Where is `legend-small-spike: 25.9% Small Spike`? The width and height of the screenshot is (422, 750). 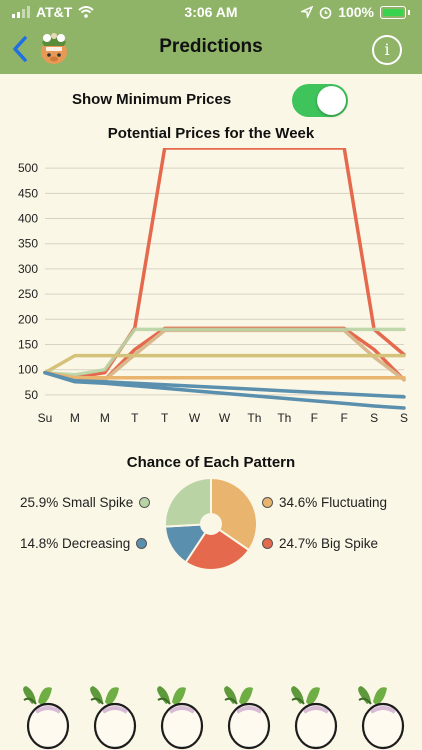
legend-small-spike: 25.9% Small Spike is located at coordinates (85, 502).